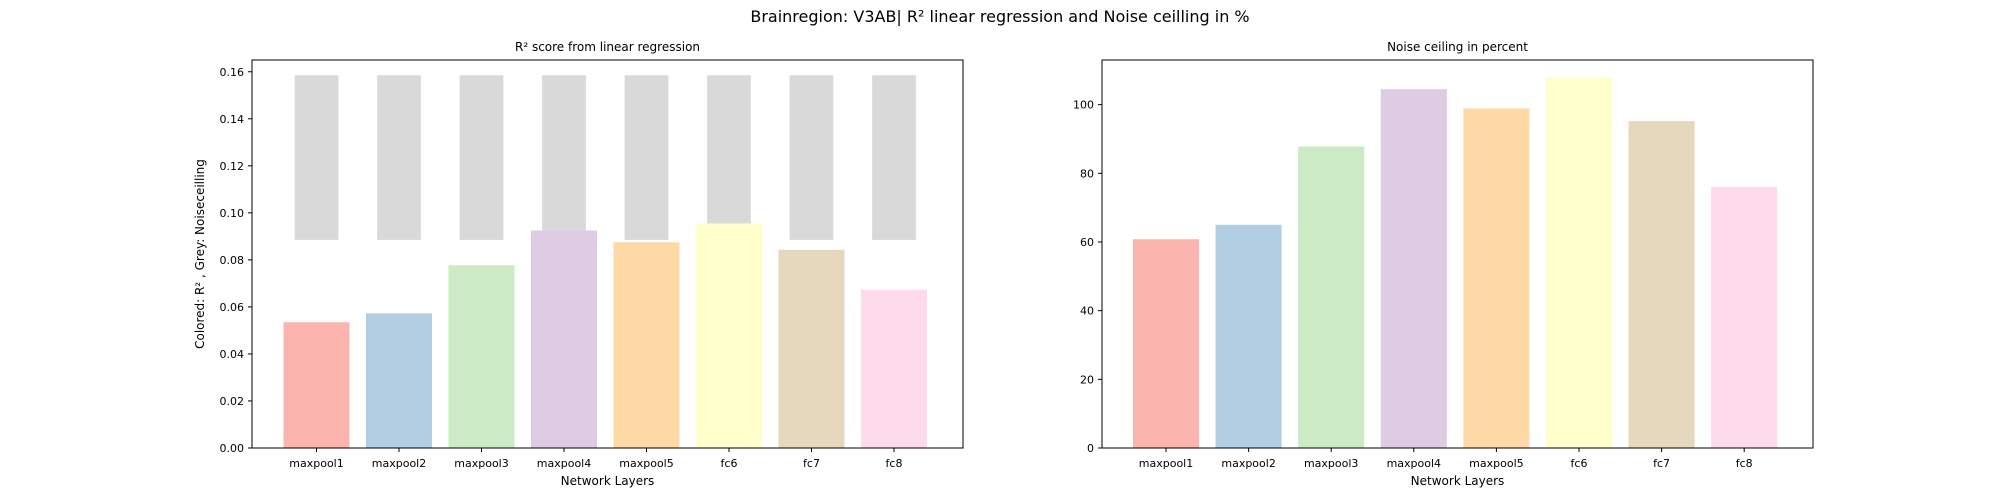  I want to click on y-tick-label: 0.12, so click(232, 166).